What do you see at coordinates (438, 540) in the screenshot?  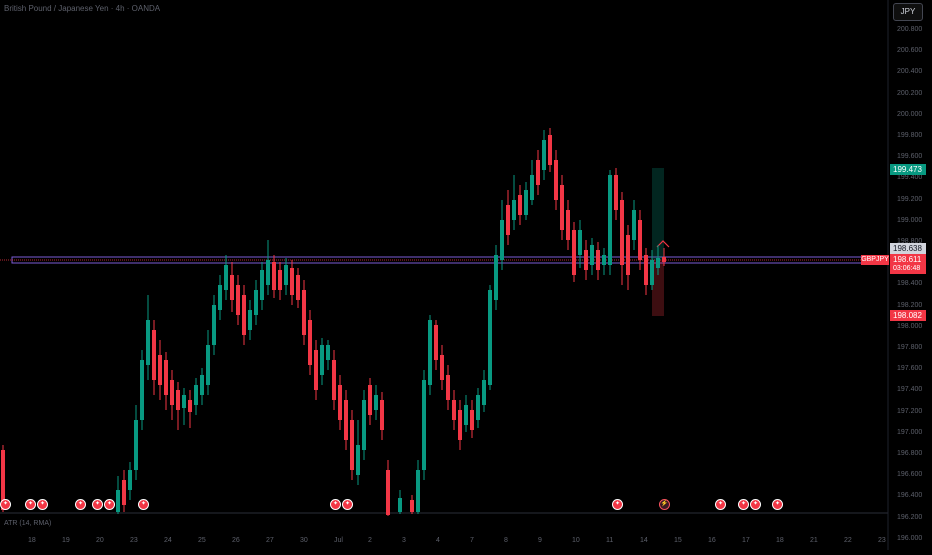 I see `time-tick-label: 4` at bounding box center [438, 540].